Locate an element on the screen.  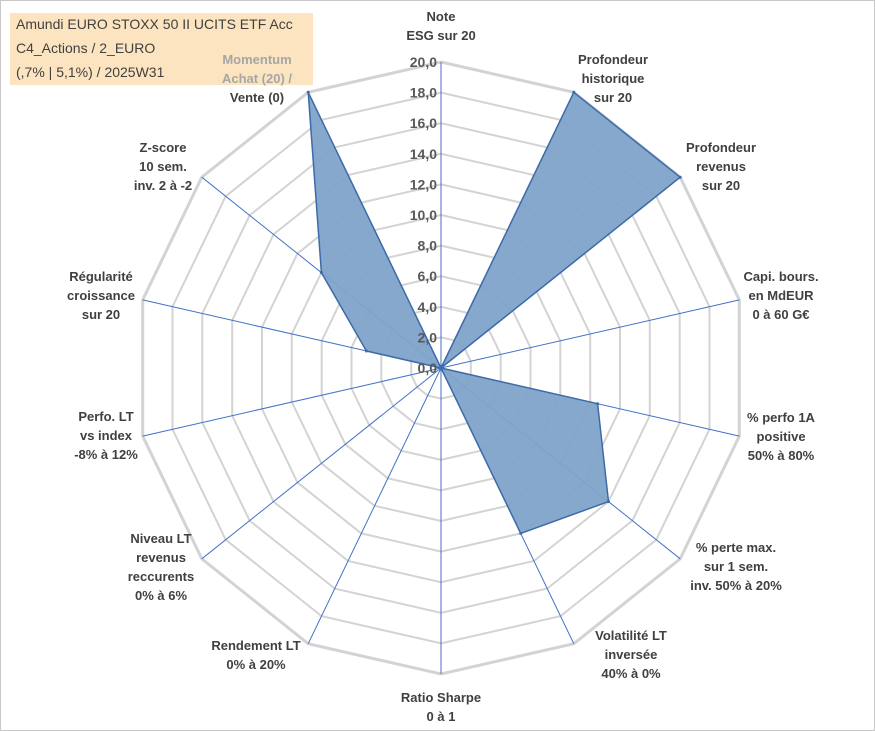
axis-label-line: Momentum is located at coordinates (256, 59).